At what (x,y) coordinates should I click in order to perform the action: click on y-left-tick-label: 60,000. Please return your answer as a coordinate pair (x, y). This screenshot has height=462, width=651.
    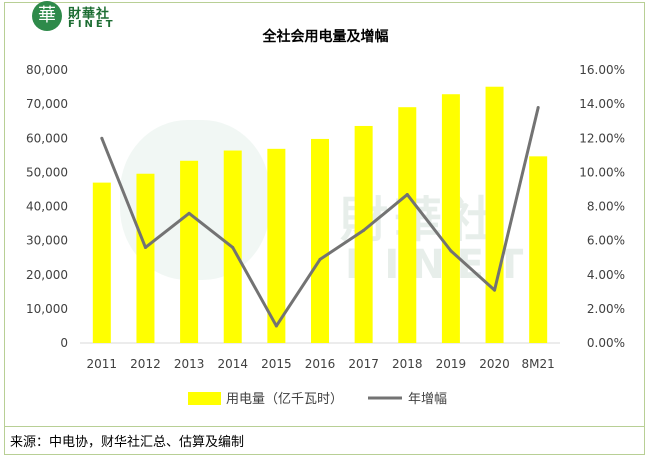
    Looking at the image, I should click on (47, 138).